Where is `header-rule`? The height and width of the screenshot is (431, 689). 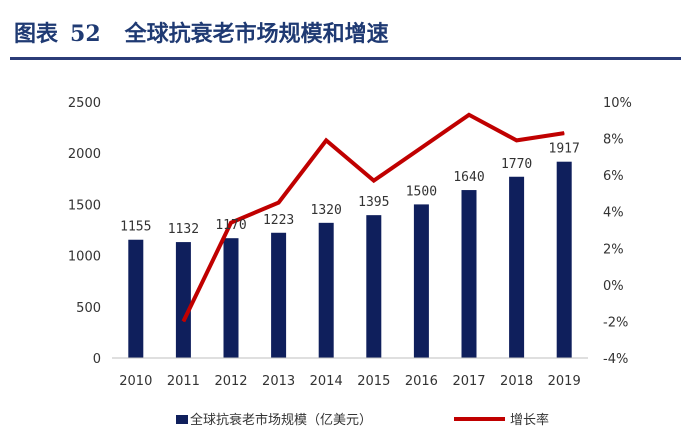
header-rule is located at coordinates (345, 58).